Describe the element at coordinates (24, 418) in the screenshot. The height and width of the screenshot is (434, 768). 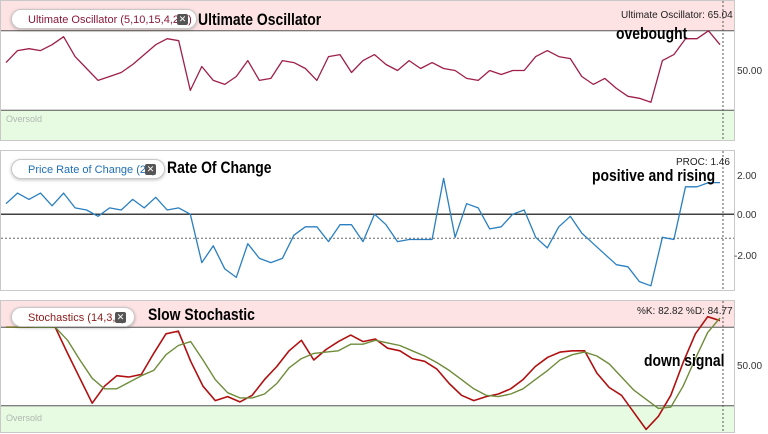
I see `sto-oversold-label: Oversold` at that location.